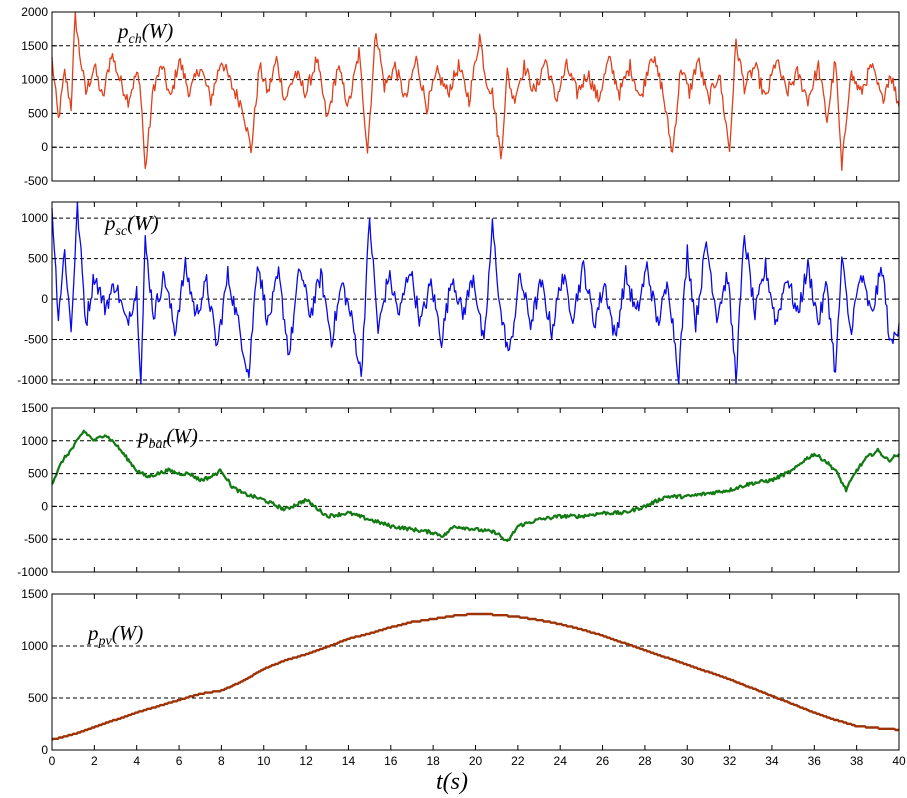 The image size is (907, 798). What do you see at coordinates (167, 438) in the screenshot?
I see `panel-label-bat: pbat(W)` at bounding box center [167, 438].